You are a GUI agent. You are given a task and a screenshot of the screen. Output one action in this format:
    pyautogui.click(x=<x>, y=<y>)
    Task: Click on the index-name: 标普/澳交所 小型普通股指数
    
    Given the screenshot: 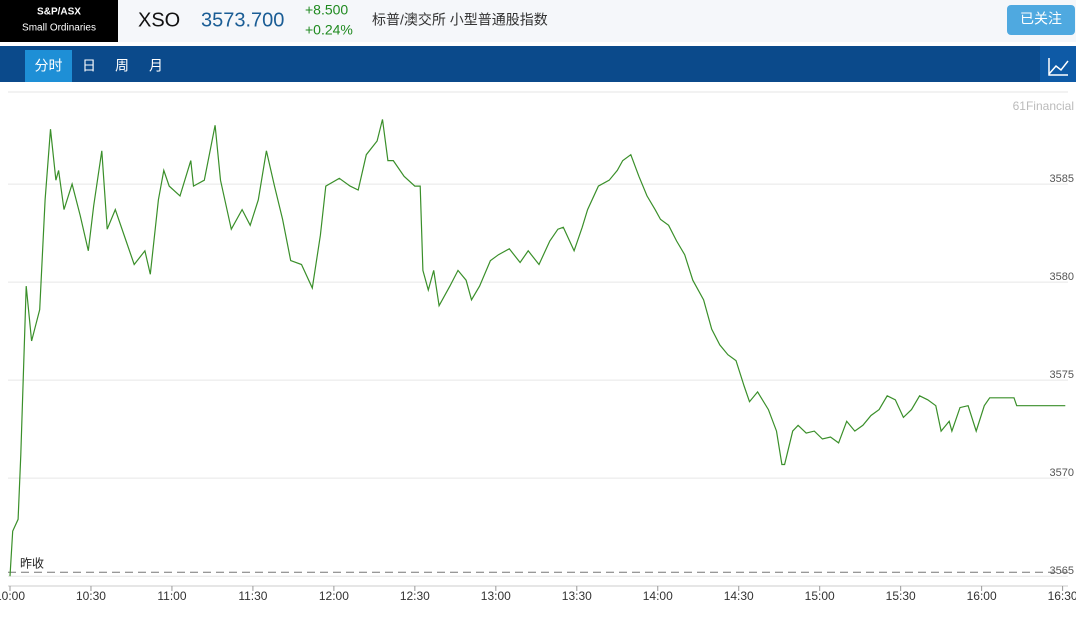 What is the action you would take?
    pyautogui.click(x=460, y=20)
    